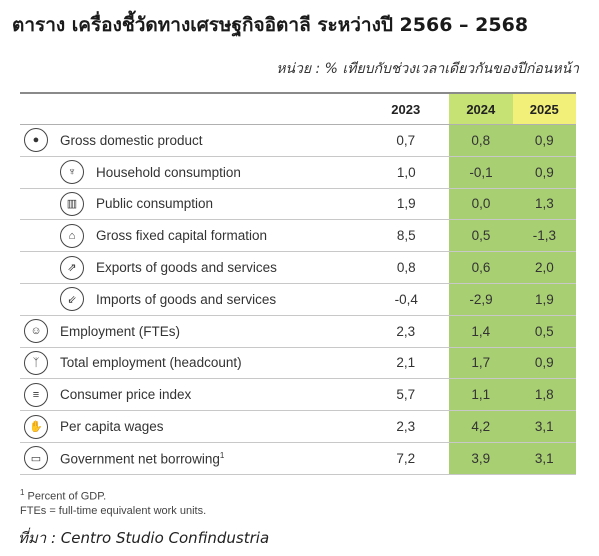 The width and height of the screenshot is (599, 556). Describe the element at coordinates (406, 395) in the screenshot. I see `cell-2023: 5,7` at that location.